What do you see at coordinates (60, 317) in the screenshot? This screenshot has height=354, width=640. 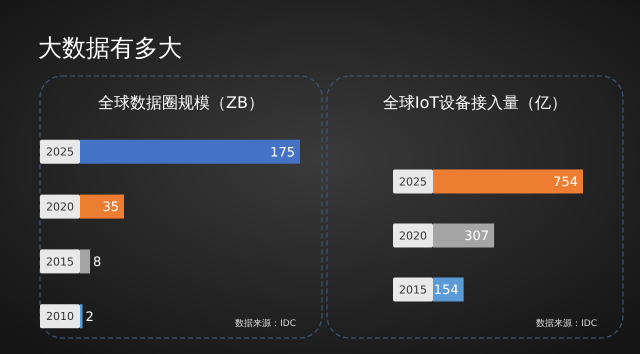 I see `y-tick-label: 2010` at bounding box center [60, 317].